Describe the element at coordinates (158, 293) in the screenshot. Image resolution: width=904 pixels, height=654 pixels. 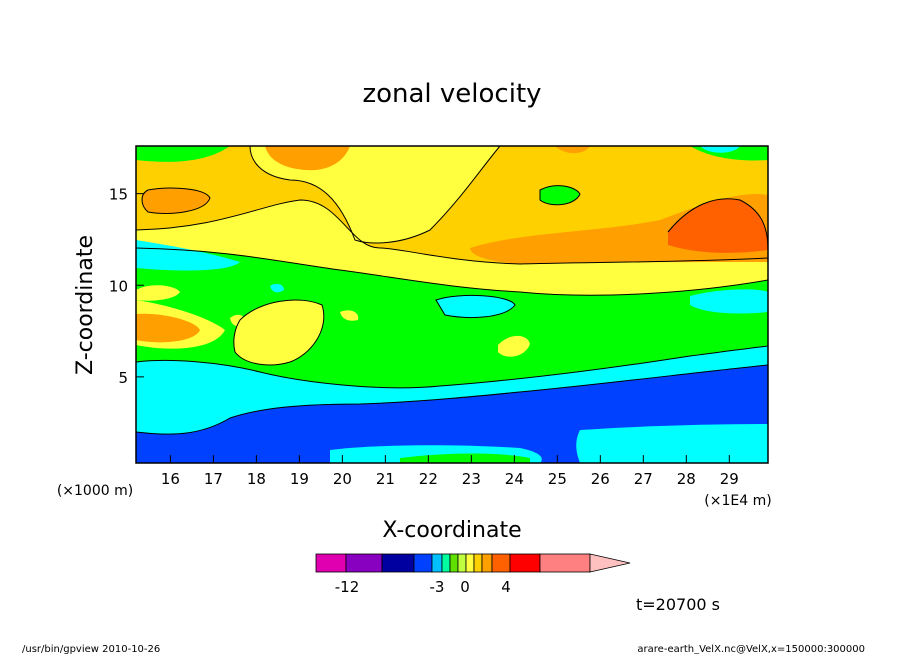
I see `layer-yellow-mid1` at that location.